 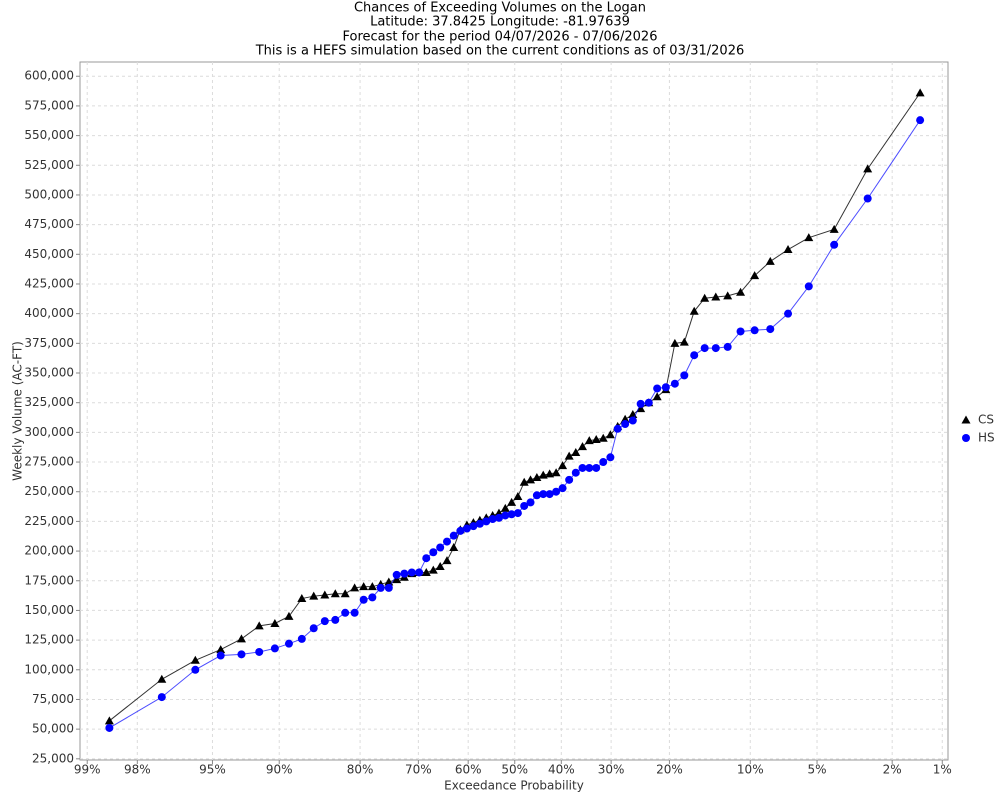 What do you see at coordinates (49, 491) in the screenshot?
I see `y-tick-label: 250,000` at bounding box center [49, 491].